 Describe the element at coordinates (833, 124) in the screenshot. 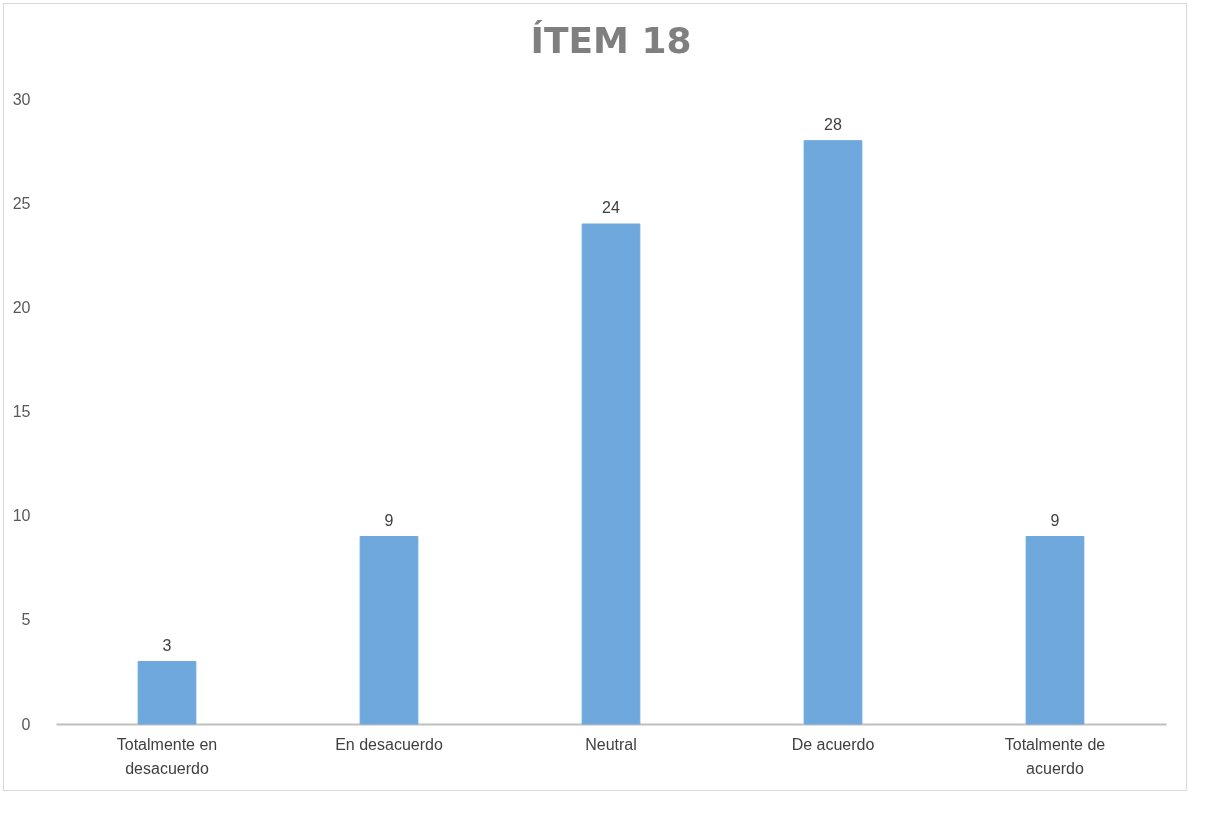

I see `data-label: 28` at that location.